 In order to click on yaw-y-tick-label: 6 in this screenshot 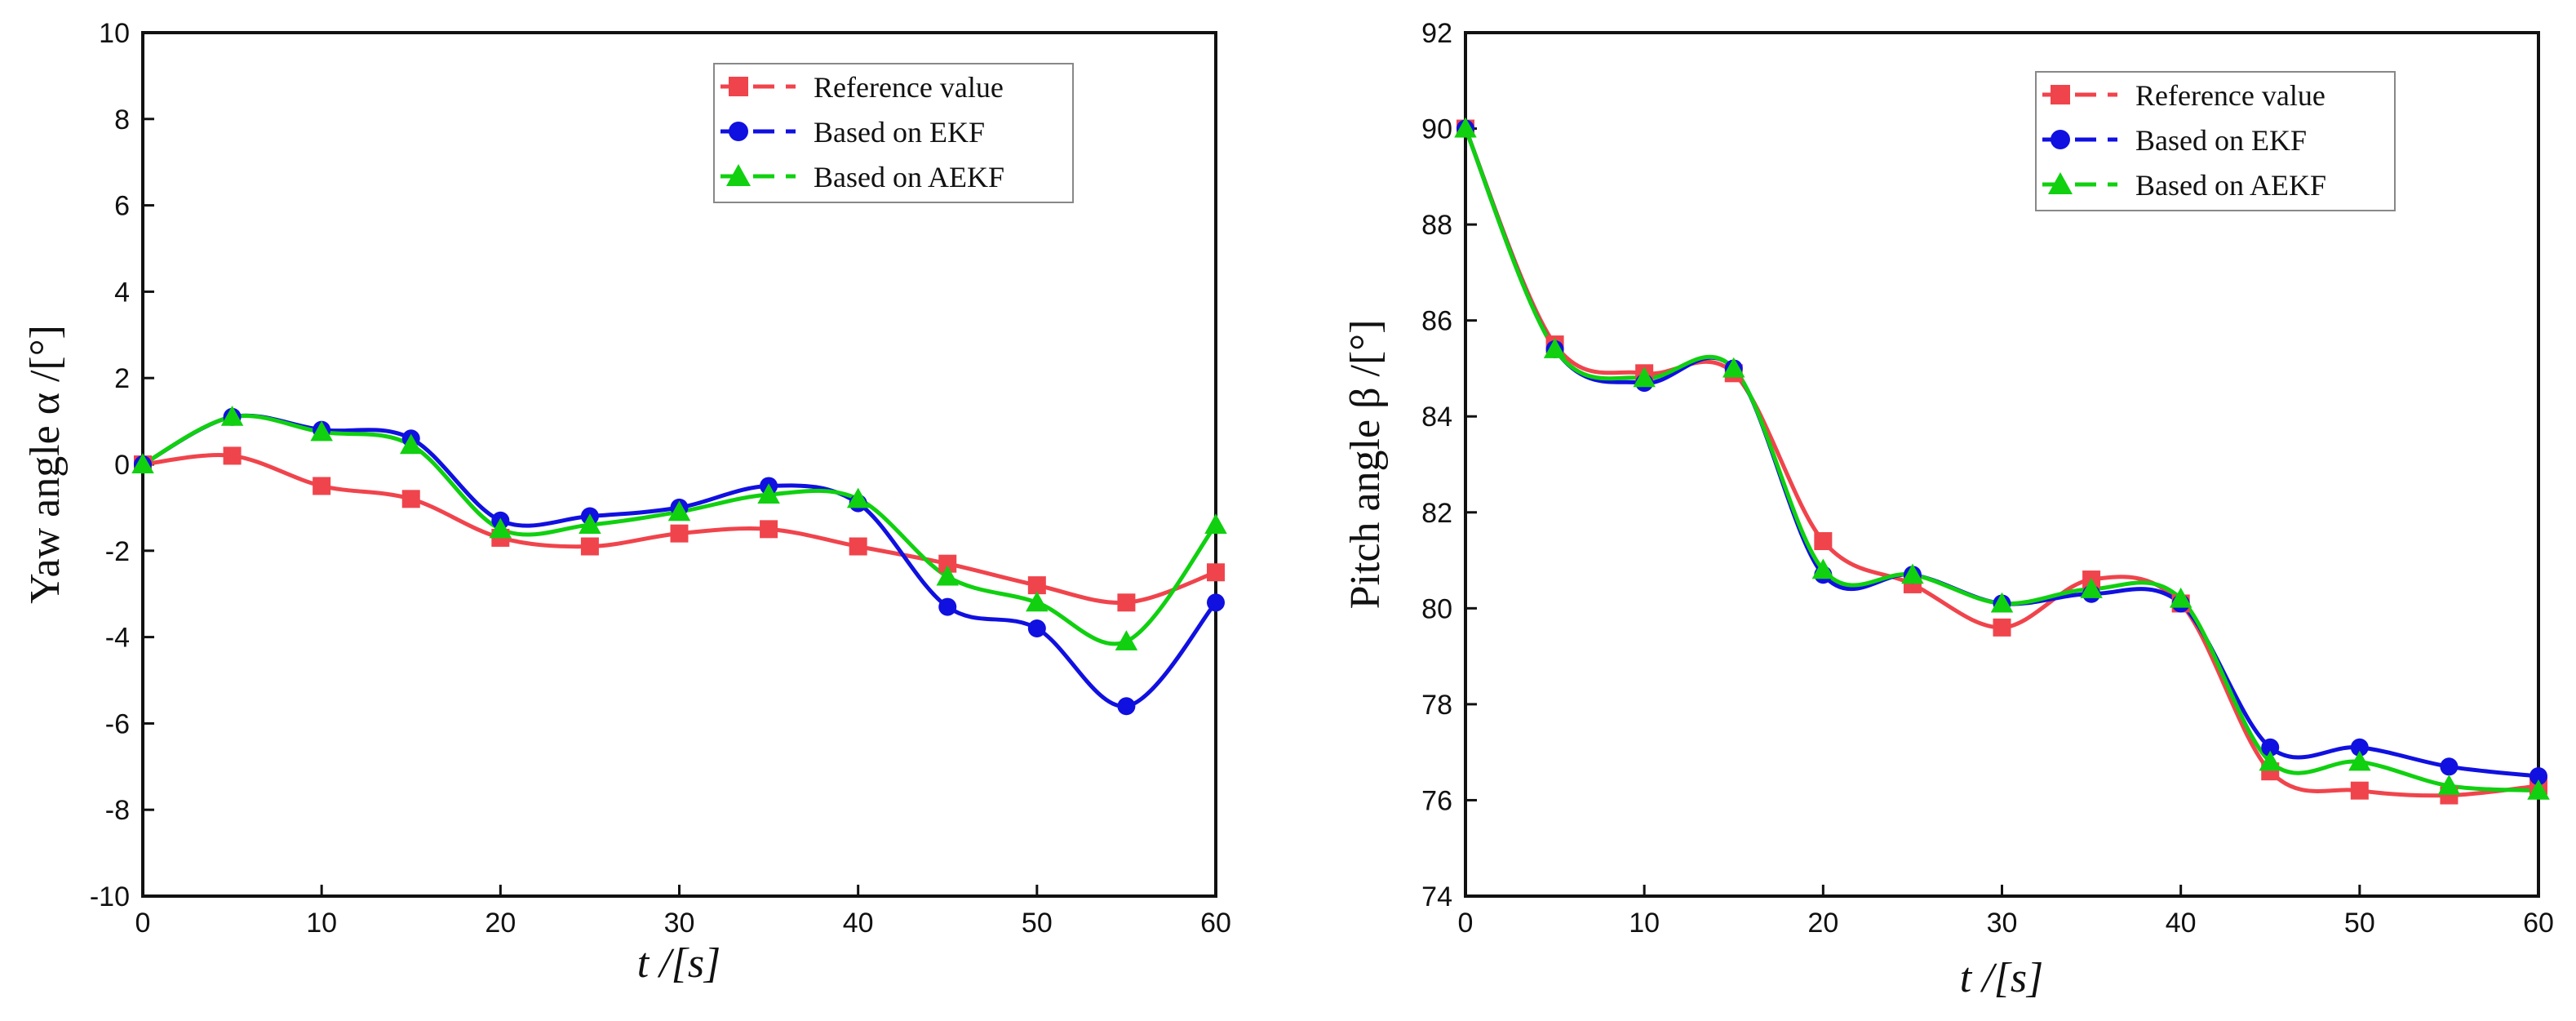, I will do `click(122, 206)`.